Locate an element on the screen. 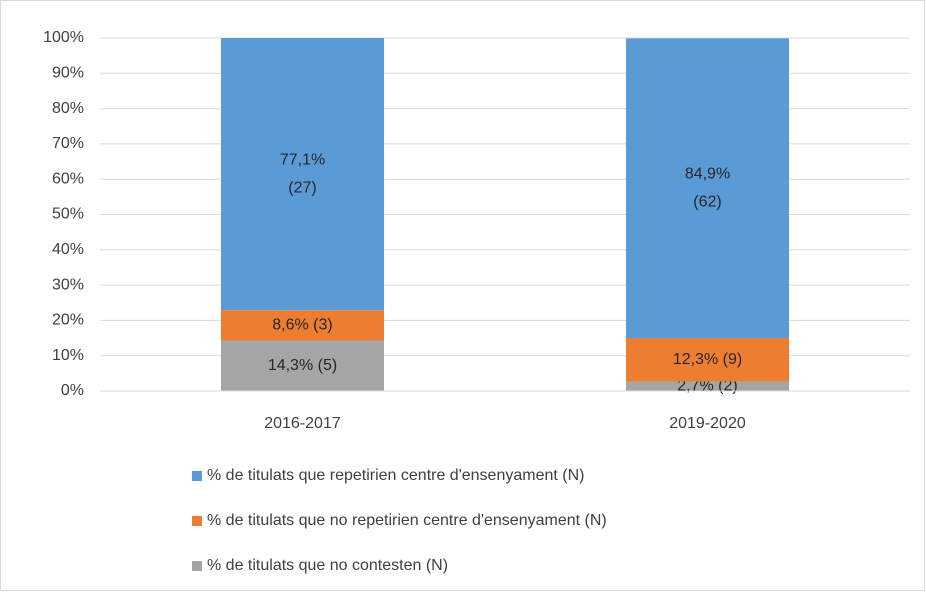  y-tick-label: 0% is located at coordinates (72, 390).